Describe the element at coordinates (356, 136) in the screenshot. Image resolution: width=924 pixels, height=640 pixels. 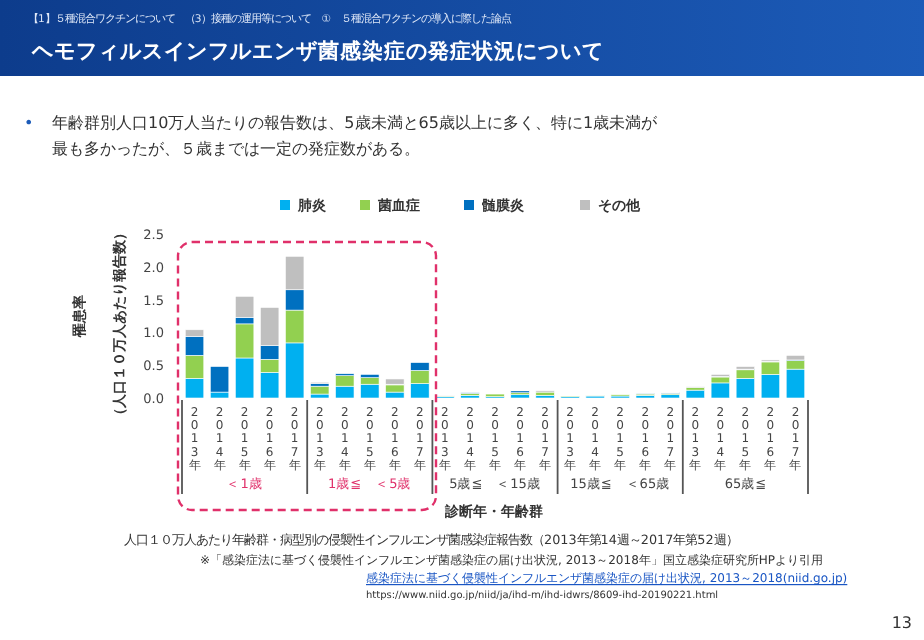
I see `text: 年齢群別人口10万人当たりの報告数は、5歳未満と65歳以上に多く、特に1歳未満が最も多かったが、５歳までは一定の発症数がある。` at that location.